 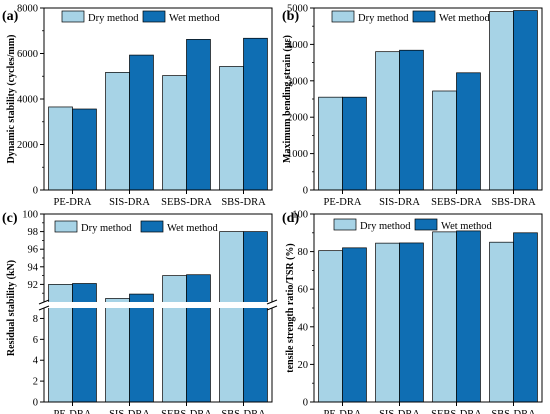 I want to click on panel-c-bar-pe-dra-wet, so click(x=84, y=343).